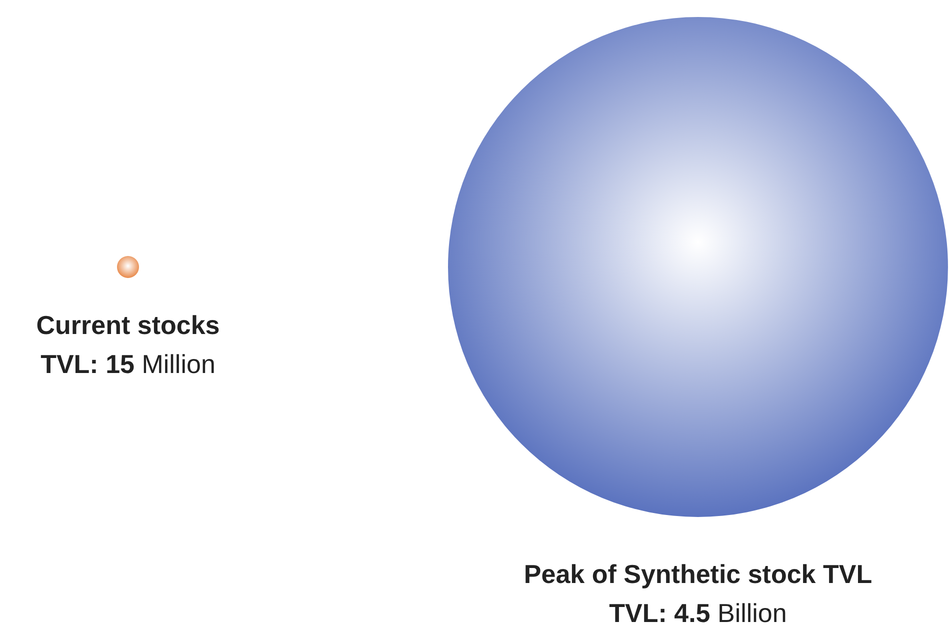 This screenshot has height=626, width=949. Describe the element at coordinates (128, 364) in the screenshot. I see `data-label: TVL: 15 Million` at that location.